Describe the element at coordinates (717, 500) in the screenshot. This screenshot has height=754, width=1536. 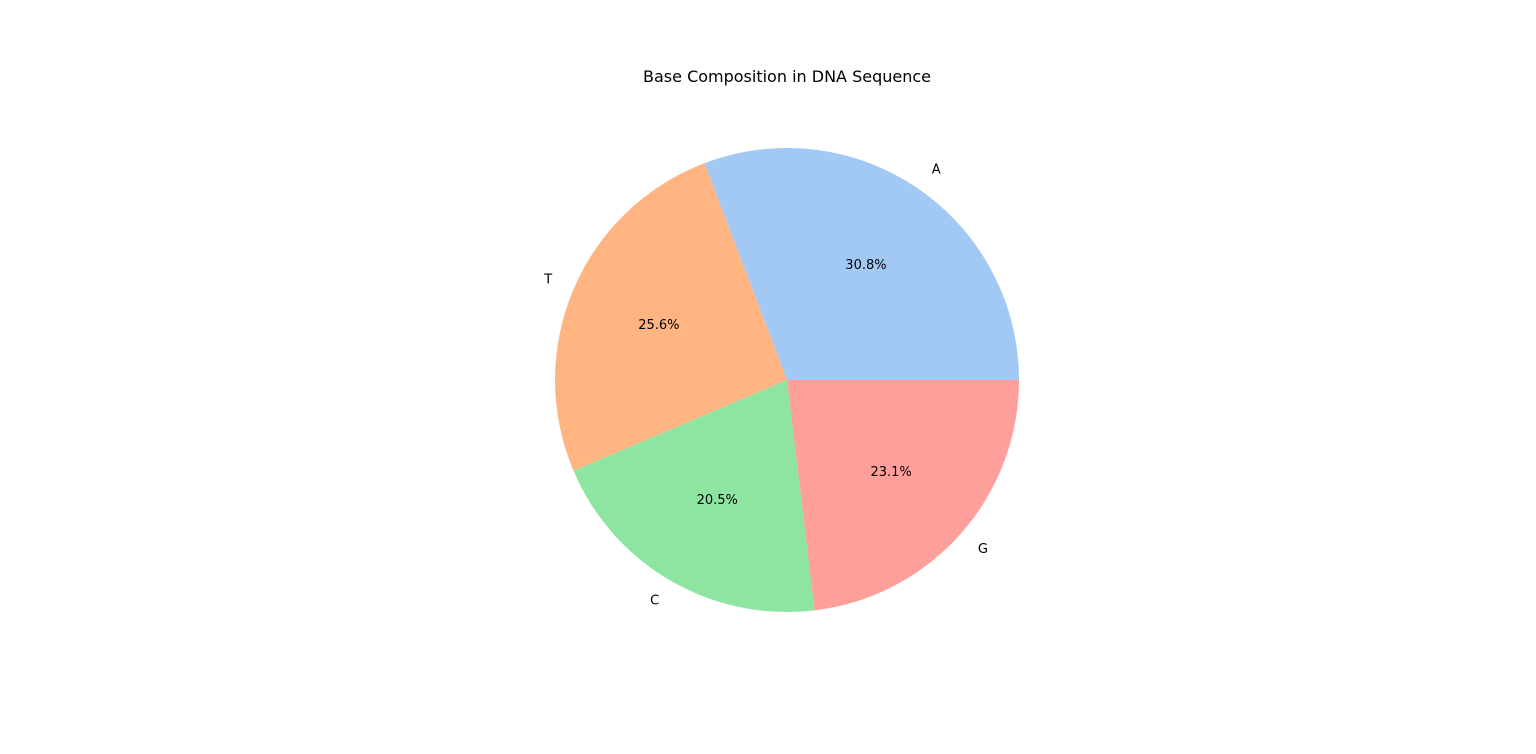
I see `percent-label-c: 20.5%` at that location.